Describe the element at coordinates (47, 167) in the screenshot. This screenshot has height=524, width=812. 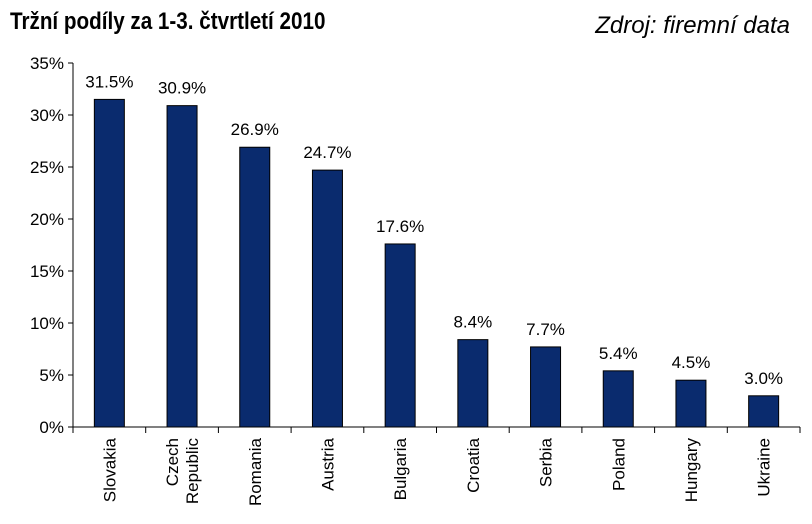
I see `y-tick-label: 25%` at that location.